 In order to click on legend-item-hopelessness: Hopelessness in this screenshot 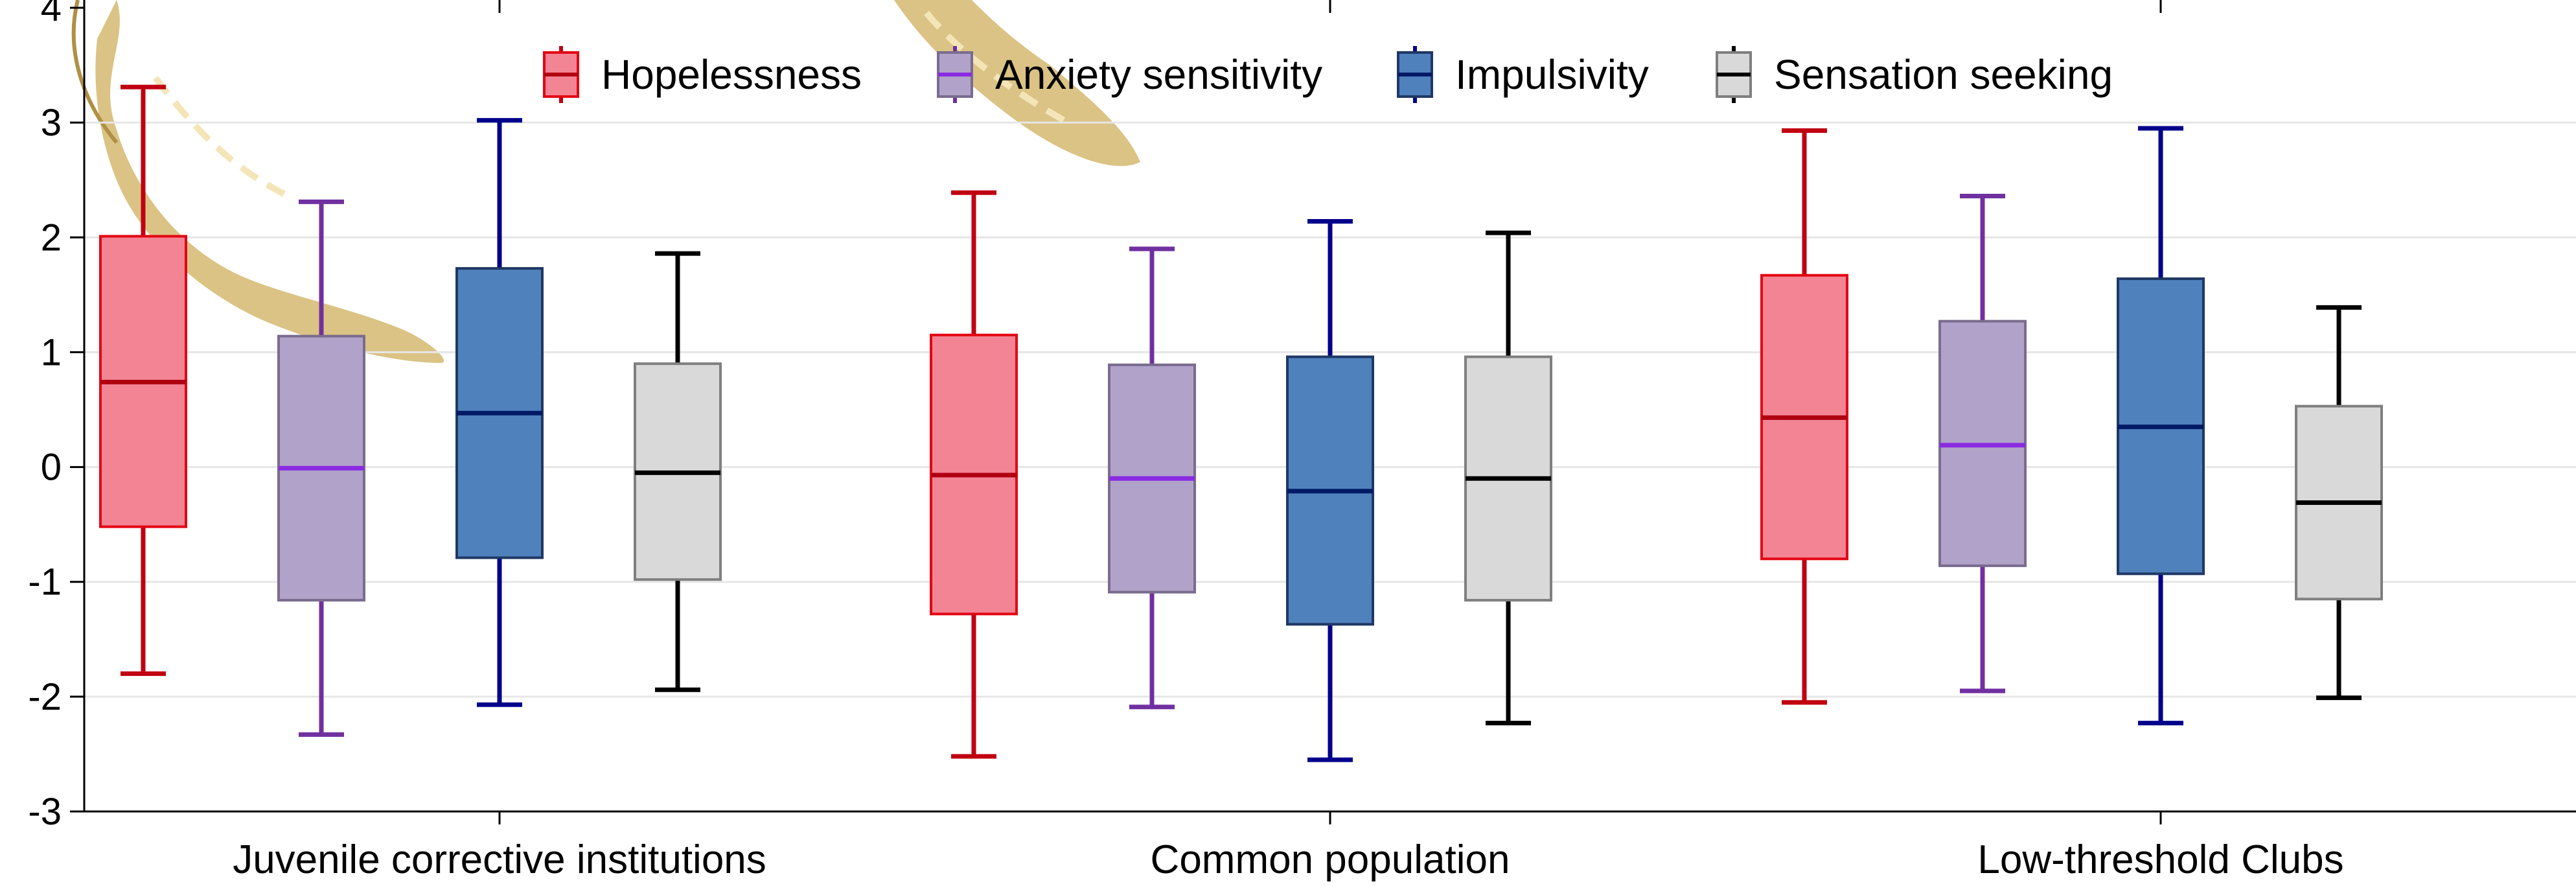, I will do `click(702, 75)`.